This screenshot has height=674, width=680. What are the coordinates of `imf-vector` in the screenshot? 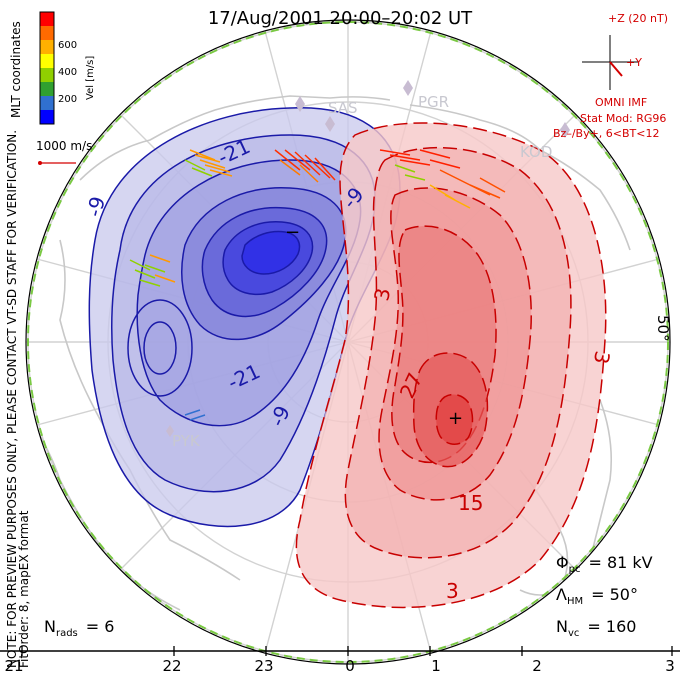 It's located at (616, 69).